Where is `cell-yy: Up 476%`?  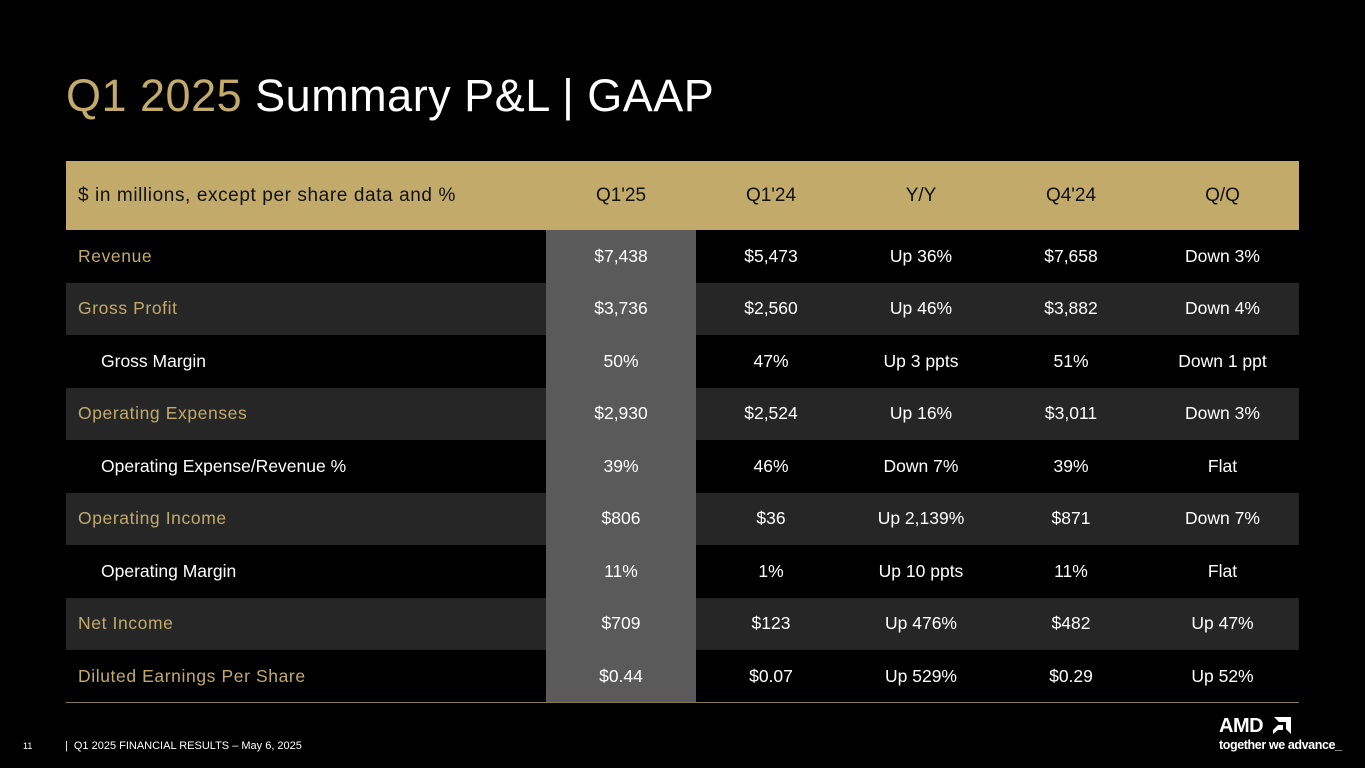
cell-yy: Up 476% is located at coordinates (921, 623).